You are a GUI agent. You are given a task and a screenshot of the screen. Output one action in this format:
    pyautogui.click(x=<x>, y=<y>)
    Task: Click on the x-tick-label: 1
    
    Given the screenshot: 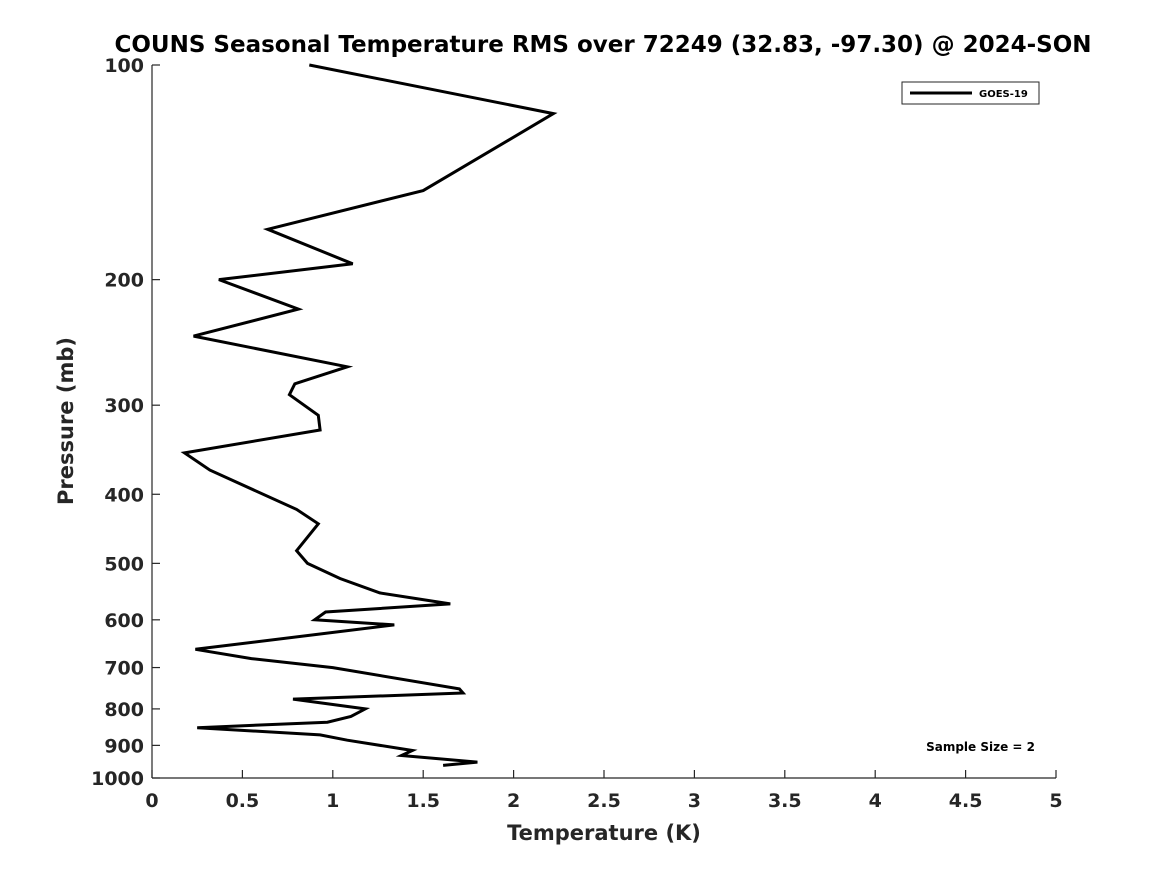 What is the action you would take?
    pyautogui.click(x=332, y=801)
    